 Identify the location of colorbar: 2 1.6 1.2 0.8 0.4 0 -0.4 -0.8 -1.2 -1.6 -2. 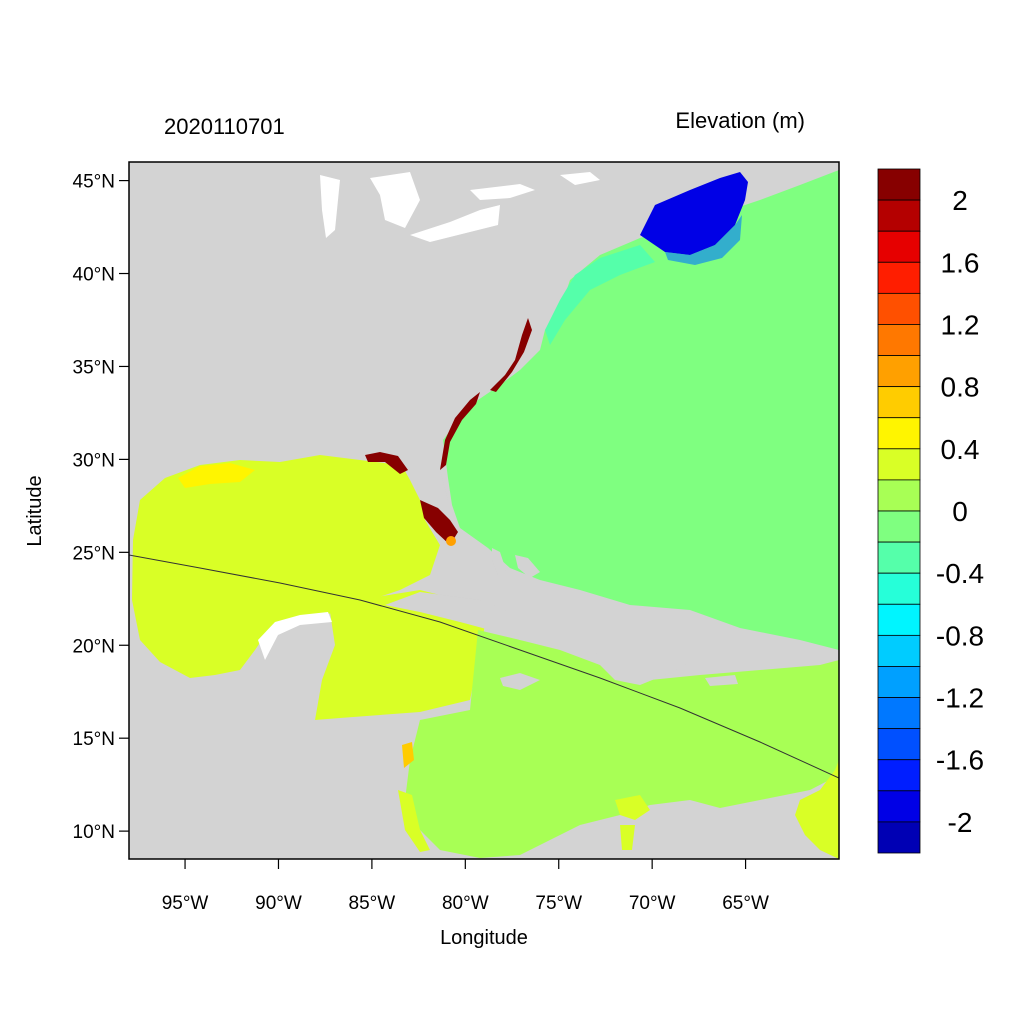
(930, 511).